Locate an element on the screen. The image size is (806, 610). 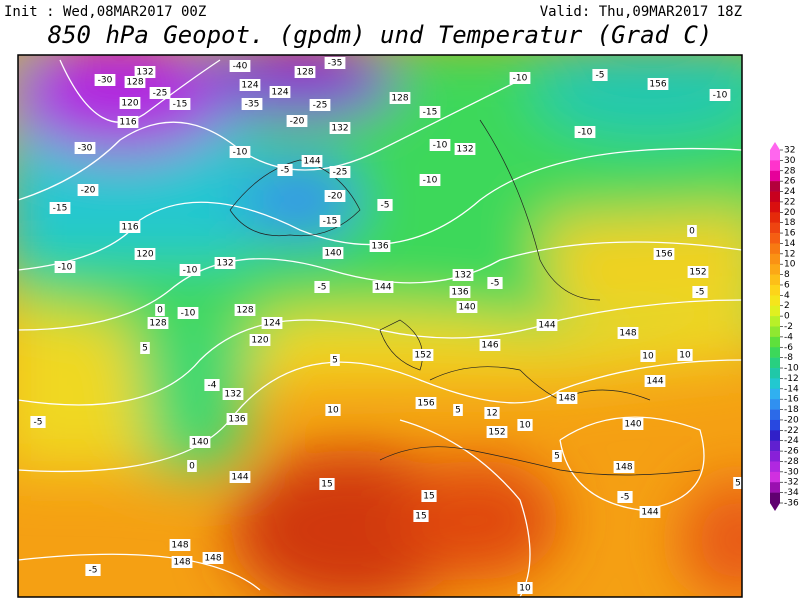
colorbar-tick-label: -24 is located at coordinates (791, 441).